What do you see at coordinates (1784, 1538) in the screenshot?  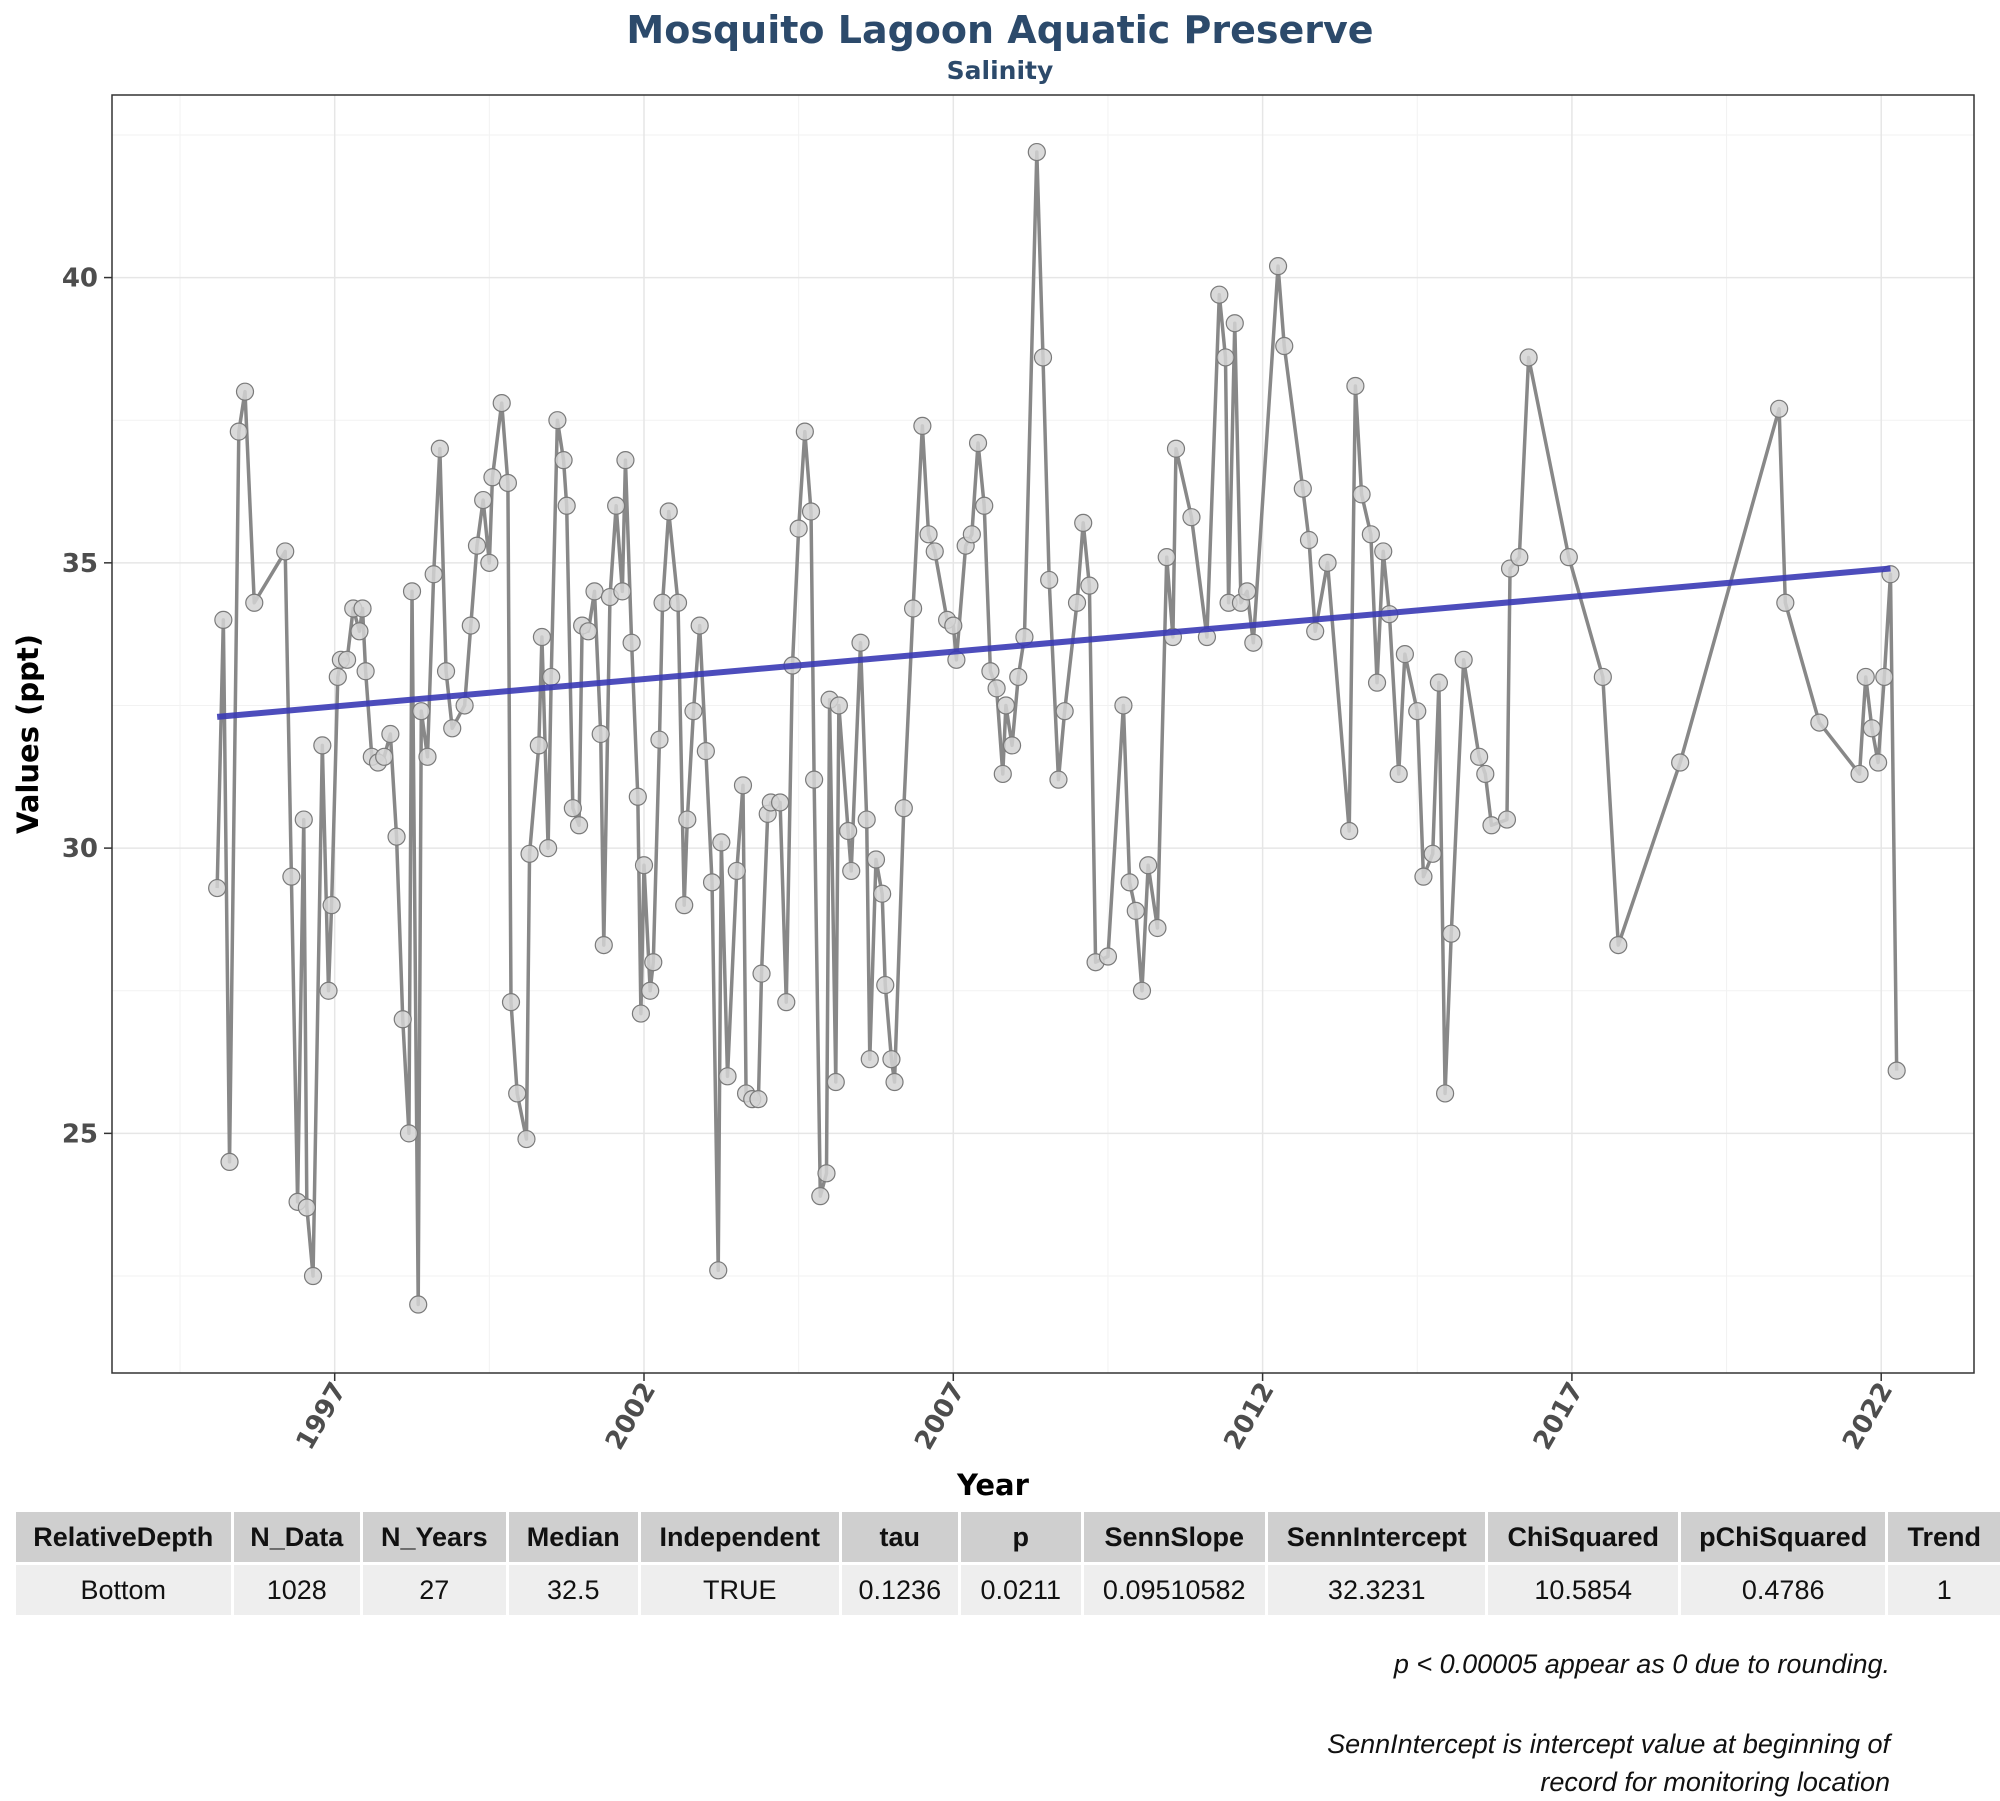 I see `stats-header-cell: pChiSquared` at bounding box center [1784, 1538].